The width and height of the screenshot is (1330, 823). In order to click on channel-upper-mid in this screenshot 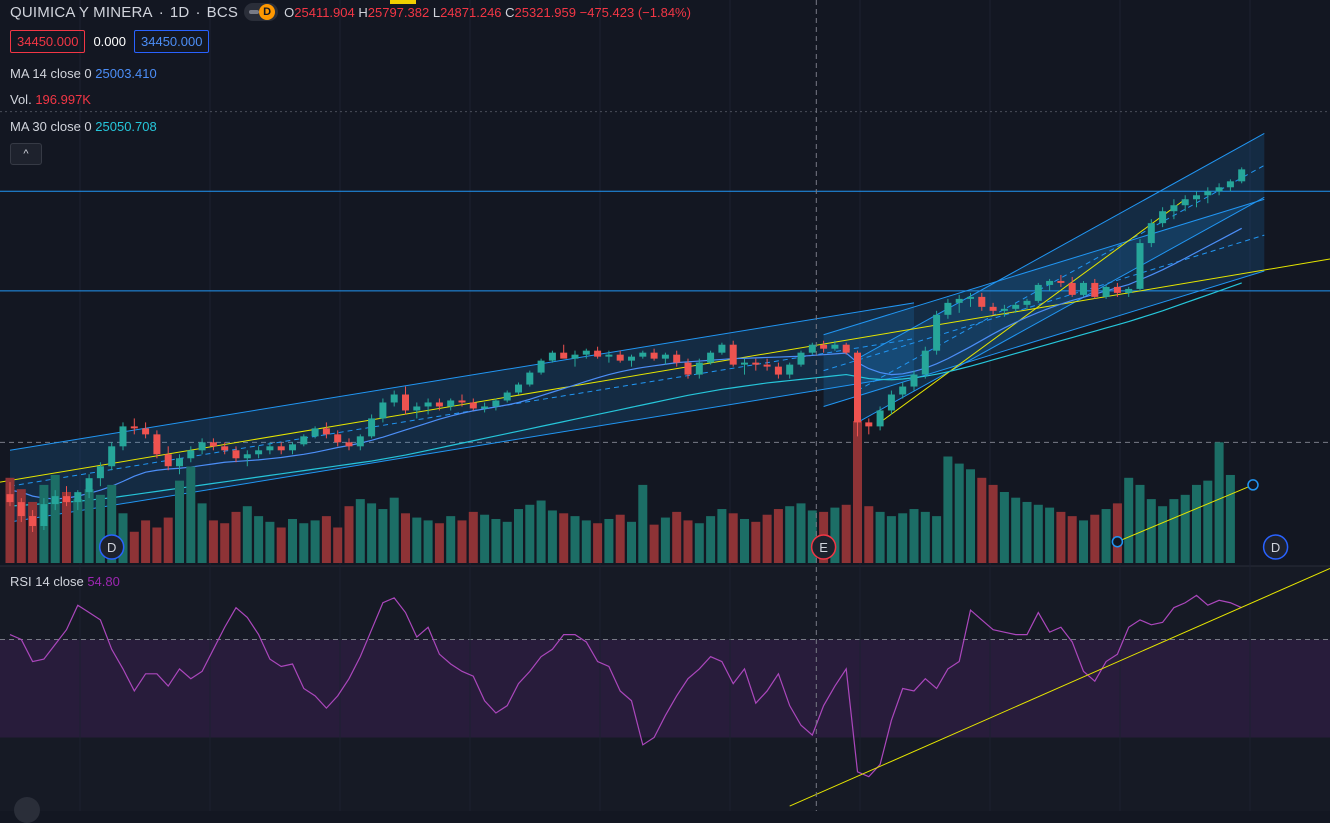, I will do `click(1044, 303)`.